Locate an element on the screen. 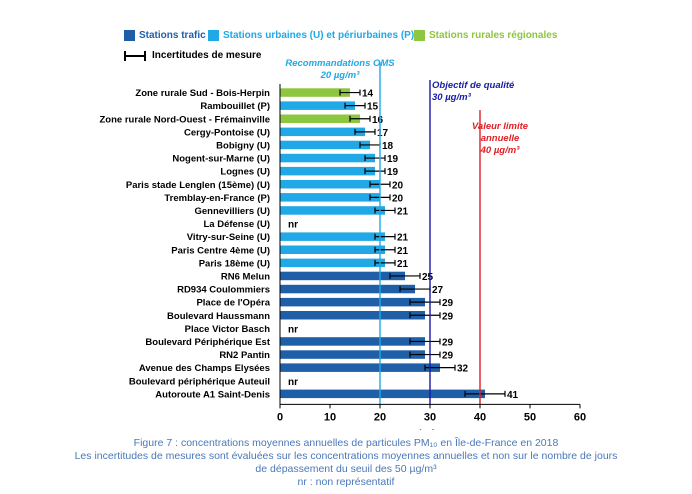 This screenshot has height=494, width=692. reference-label-oms: 20 µg/m³ is located at coordinates (340, 75).